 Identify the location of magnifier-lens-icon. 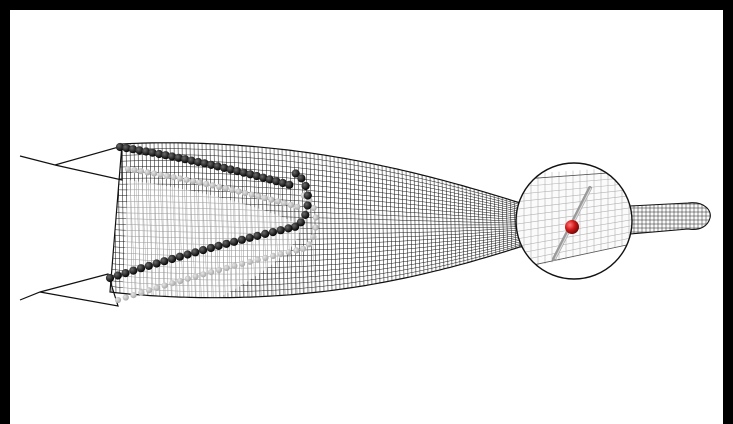
(574, 221).